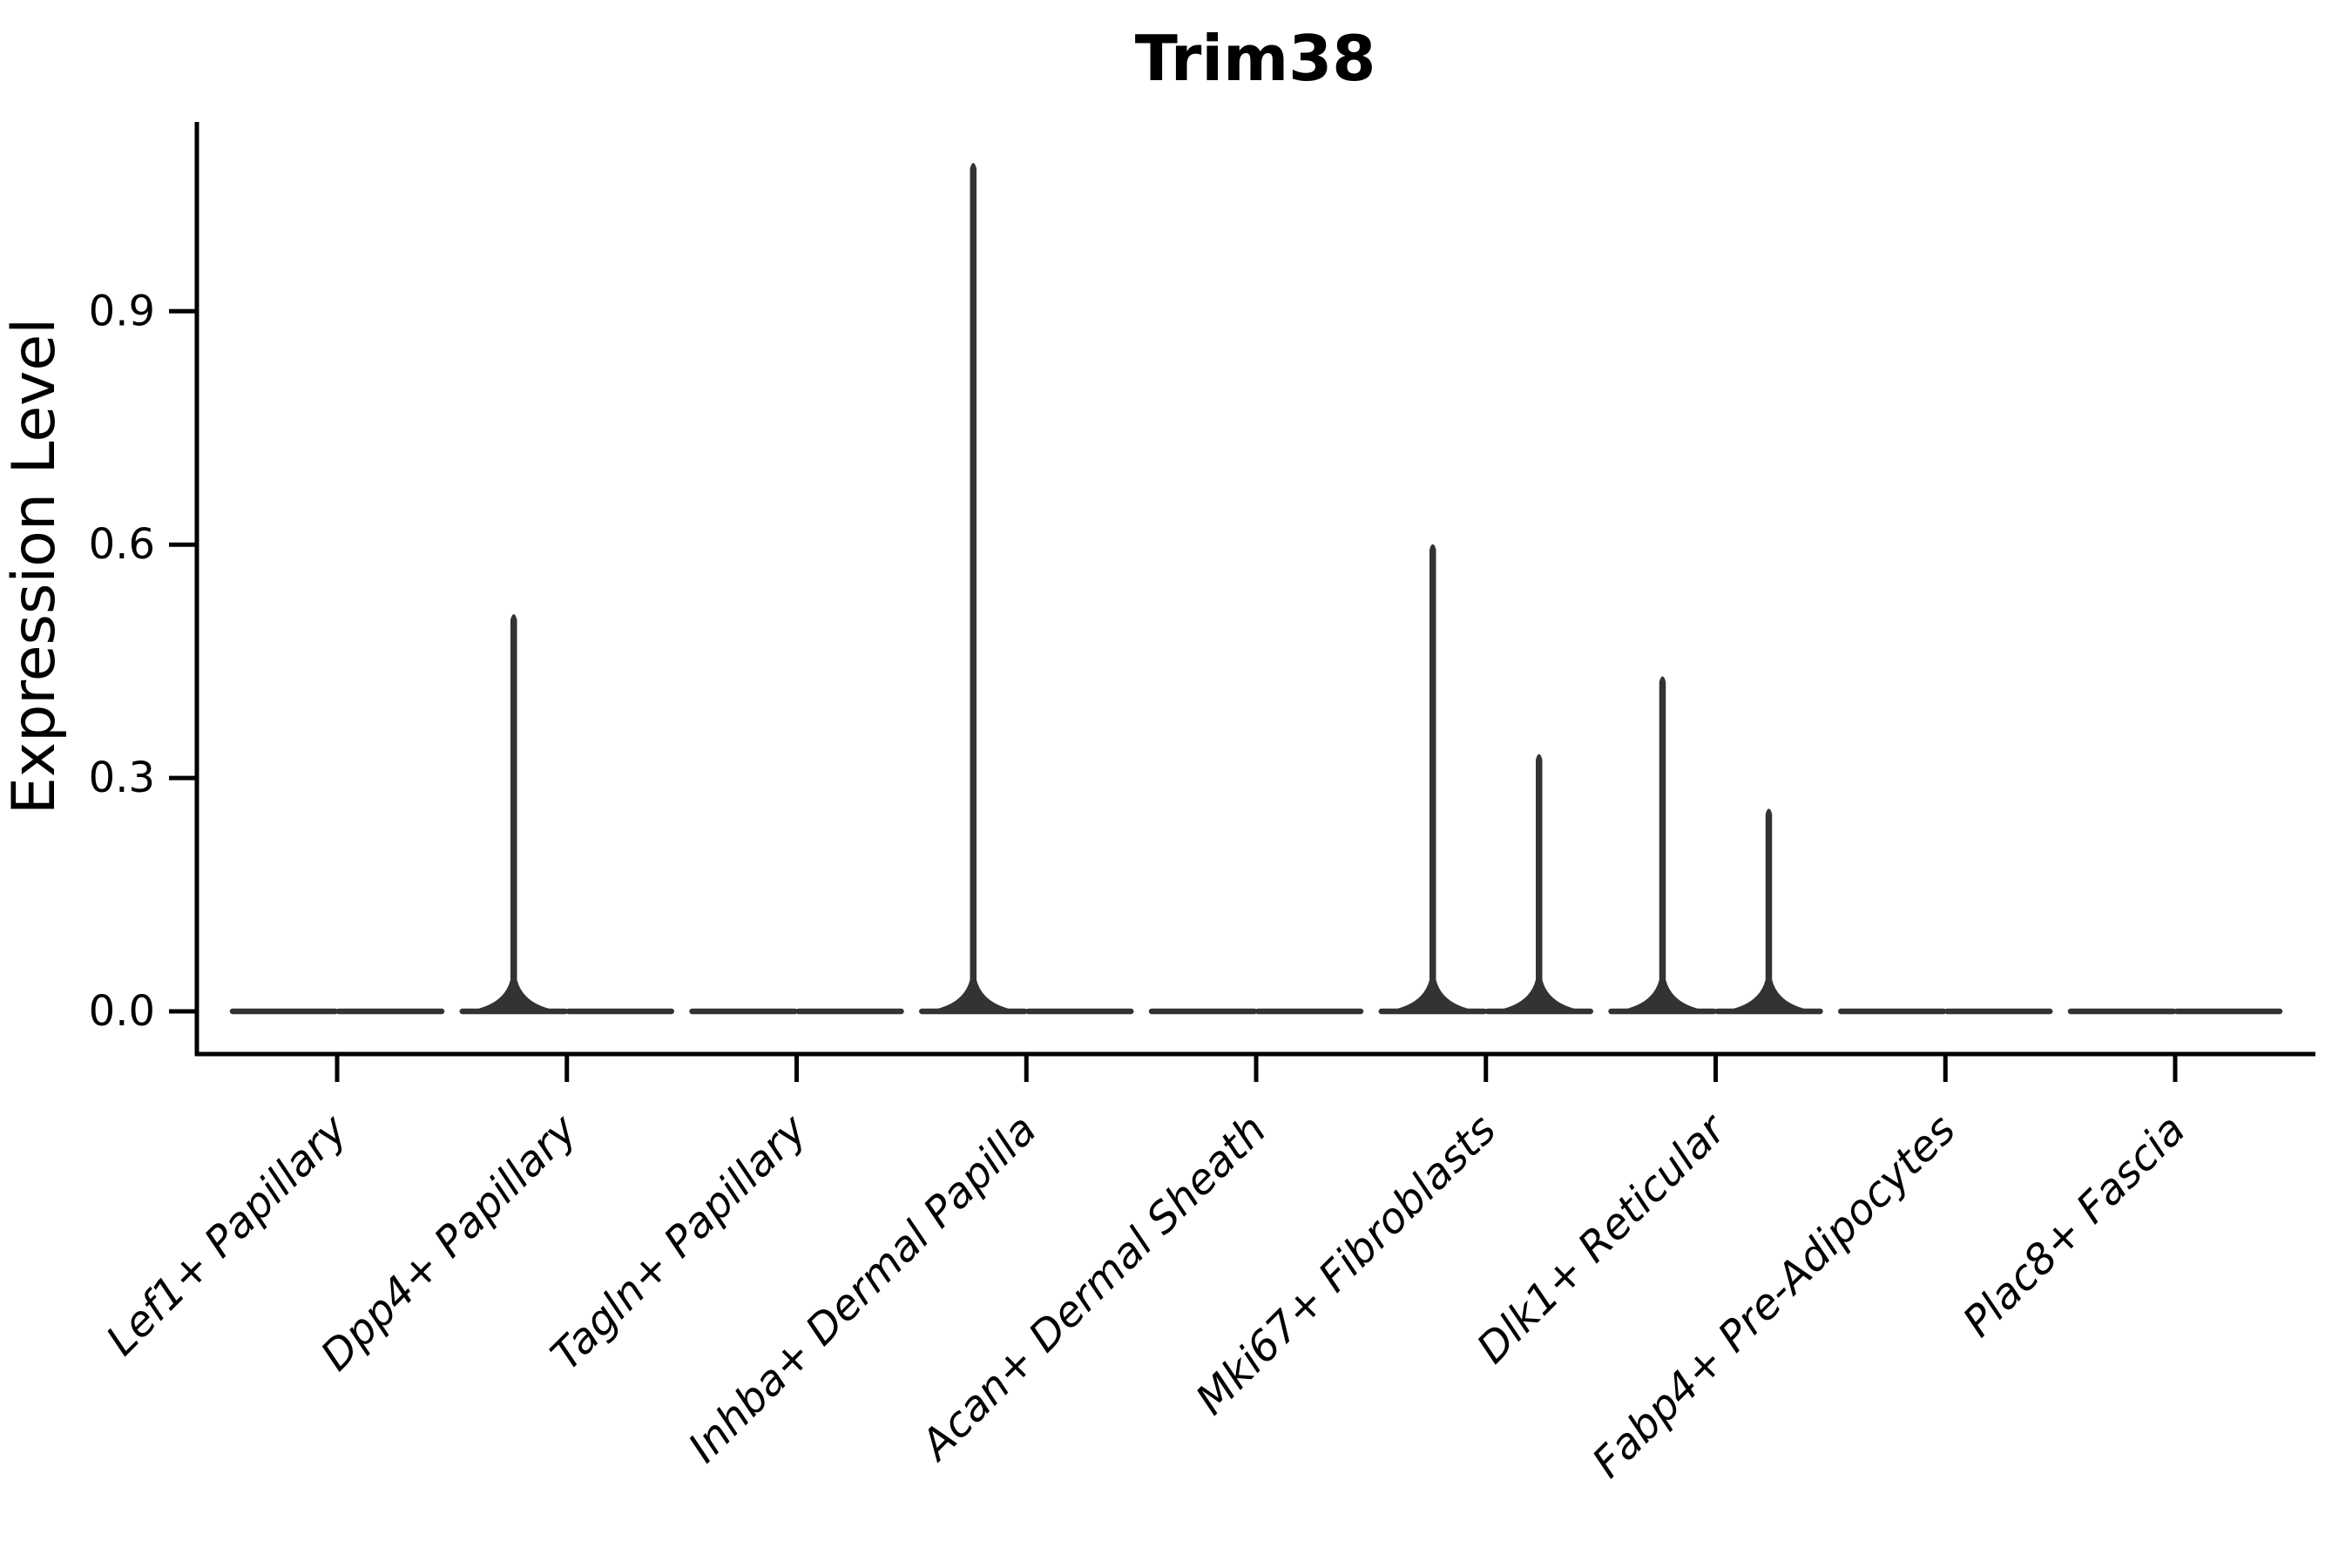 This screenshot has height=1568, width=2352. I want to click on y-tick-label: 0.6, so click(122, 544).